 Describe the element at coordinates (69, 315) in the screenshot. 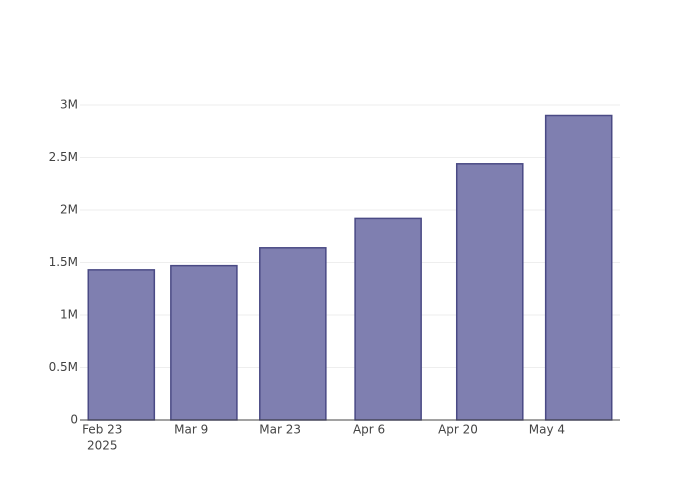

I see `y-tick-label: 1M` at that location.